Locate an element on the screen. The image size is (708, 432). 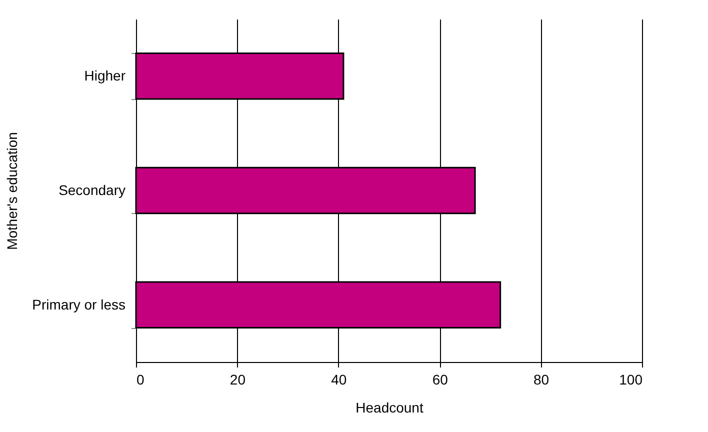
x-tick-label: 40 is located at coordinates (339, 380).